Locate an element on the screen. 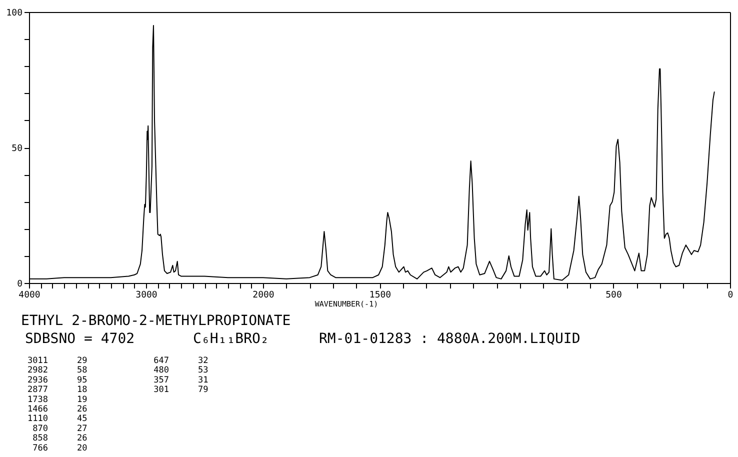  text: 32 is located at coordinates (203, 361).